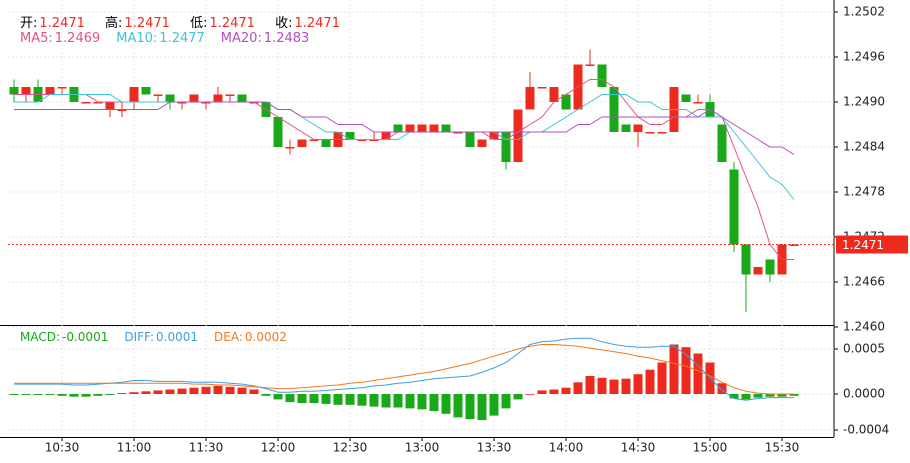 This screenshot has width=910, height=463. Describe the element at coordinates (864, 327) in the screenshot. I see `y-tick-label: 1.2460` at that location.